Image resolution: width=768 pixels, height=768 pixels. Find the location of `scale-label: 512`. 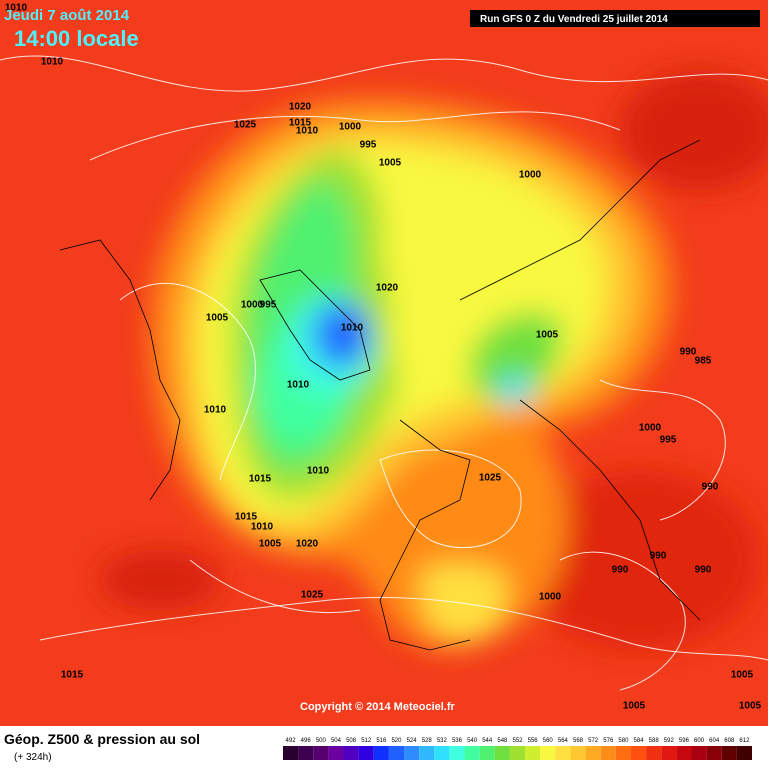

scale-label: 512 is located at coordinates (366, 741).